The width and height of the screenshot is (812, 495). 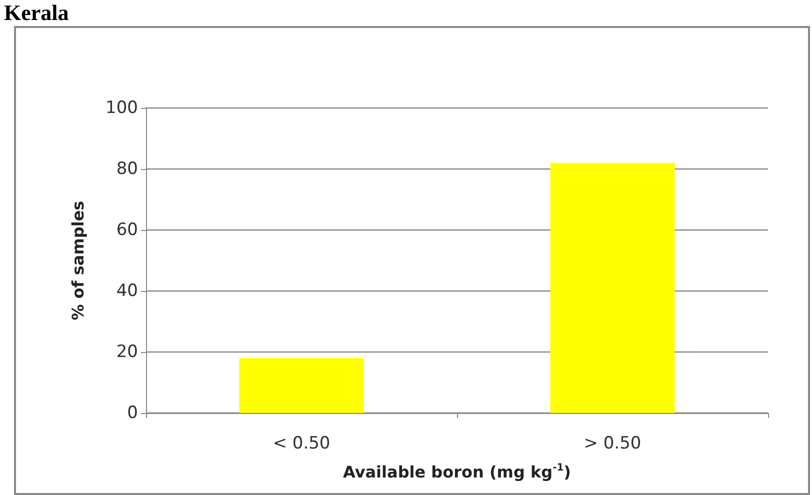 What do you see at coordinates (132, 413) in the screenshot?
I see `y-tick-label: 0` at bounding box center [132, 413].